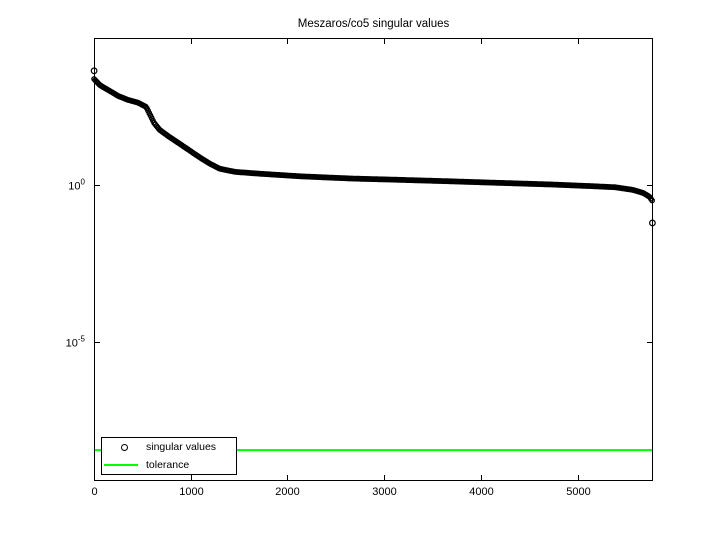 Image resolution: width=720 pixels, height=540 pixels. I want to click on x-tick-label: 3000, so click(384, 492).